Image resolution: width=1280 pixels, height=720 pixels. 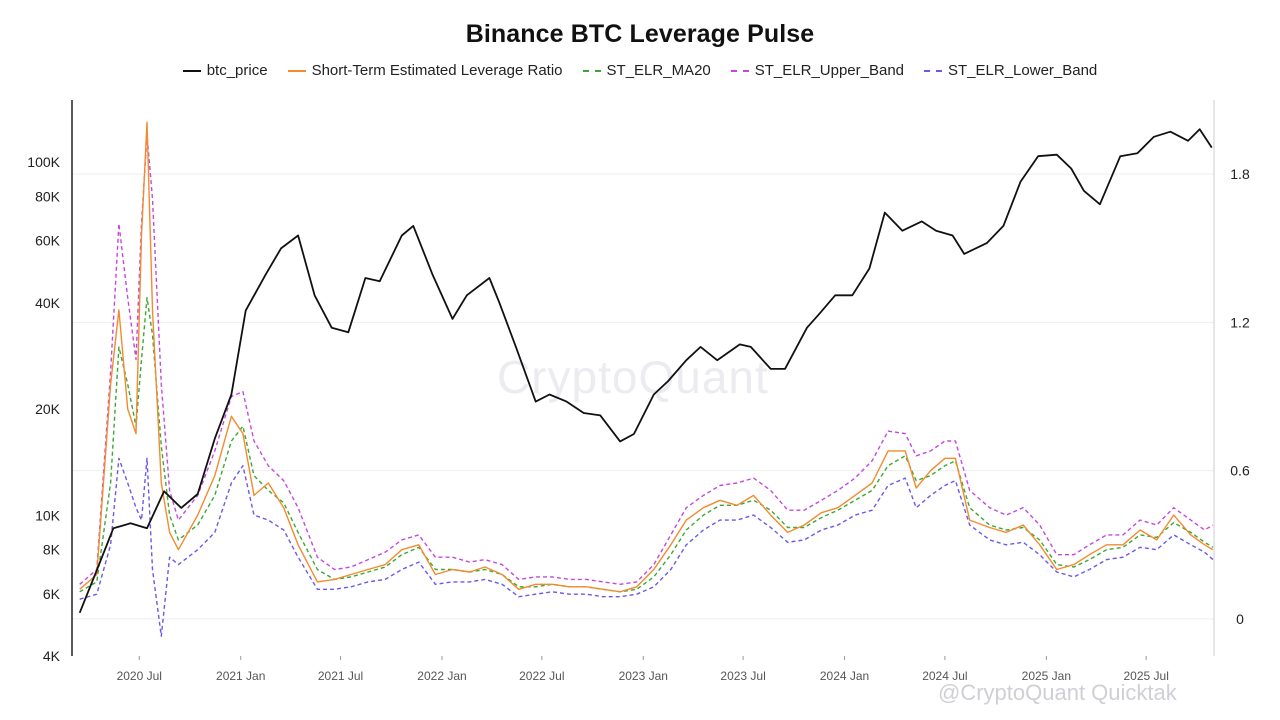 I want to click on legend-label: Short-Term Estimated Leverage Ratio, so click(x=437, y=70).